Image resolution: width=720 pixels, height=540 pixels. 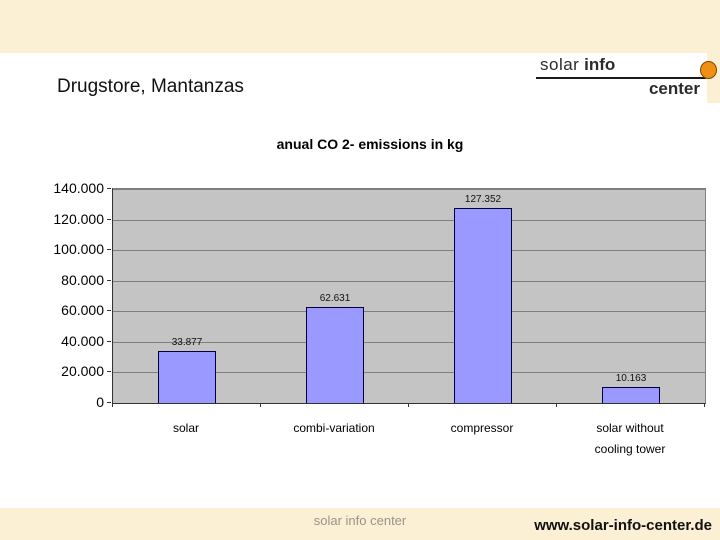 What do you see at coordinates (335, 298) in the screenshot?
I see `bar-value-label: 62.631` at bounding box center [335, 298].